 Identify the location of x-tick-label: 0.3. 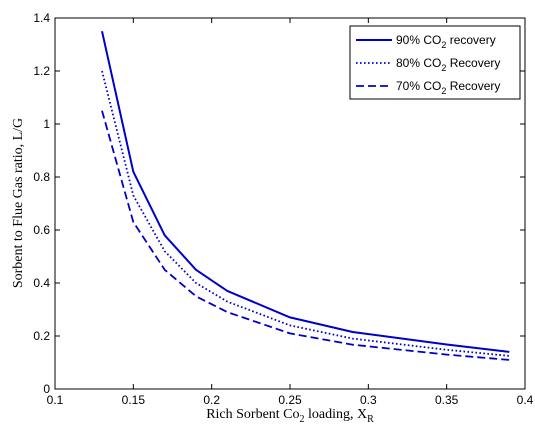
(368, 400).